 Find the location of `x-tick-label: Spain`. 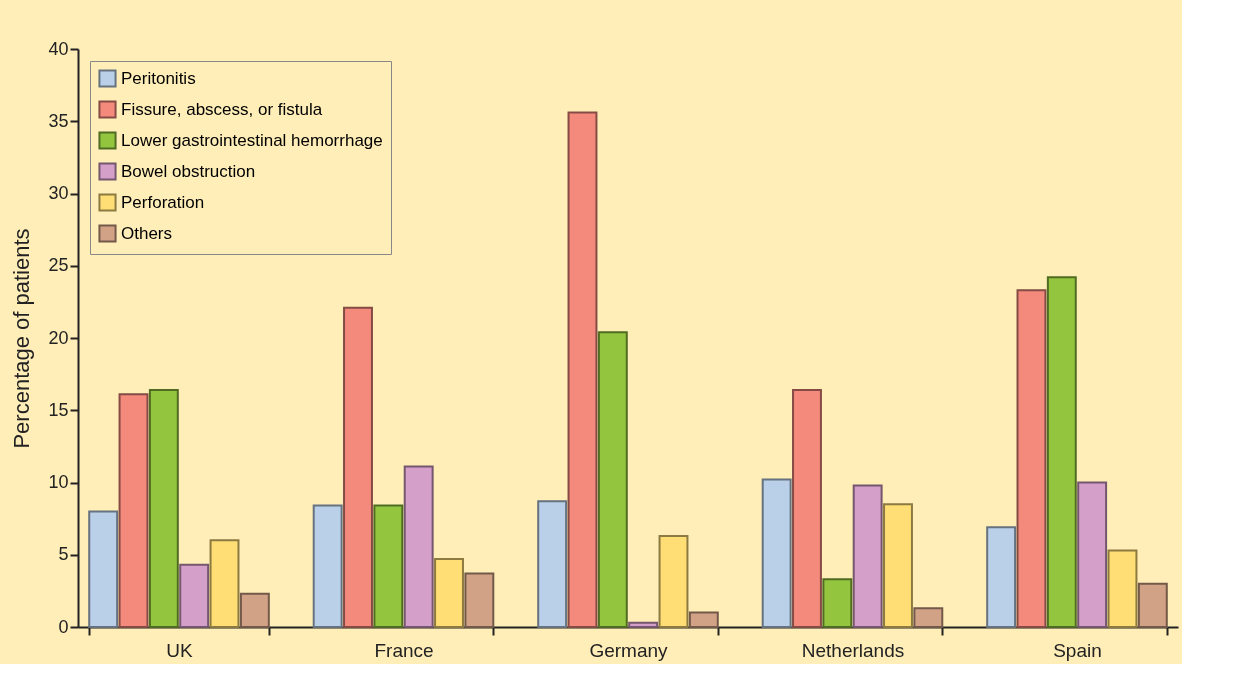

x-tick-label: Spain is located at coordinates (1077, 650).